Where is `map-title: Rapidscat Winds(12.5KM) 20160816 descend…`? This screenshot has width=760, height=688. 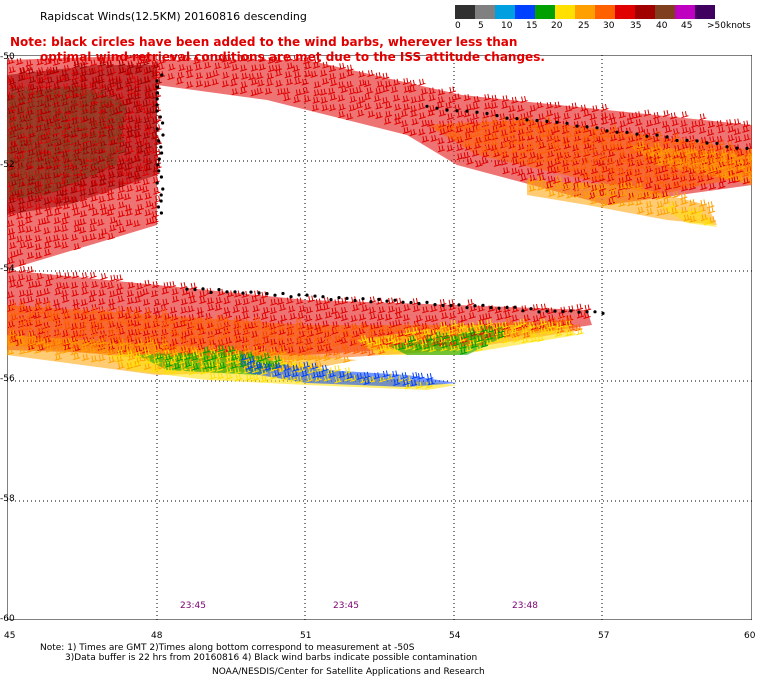
map-title: Rapidscat Winds(12.5KM) 20160816 descend… is located at coordinates (173, 16).